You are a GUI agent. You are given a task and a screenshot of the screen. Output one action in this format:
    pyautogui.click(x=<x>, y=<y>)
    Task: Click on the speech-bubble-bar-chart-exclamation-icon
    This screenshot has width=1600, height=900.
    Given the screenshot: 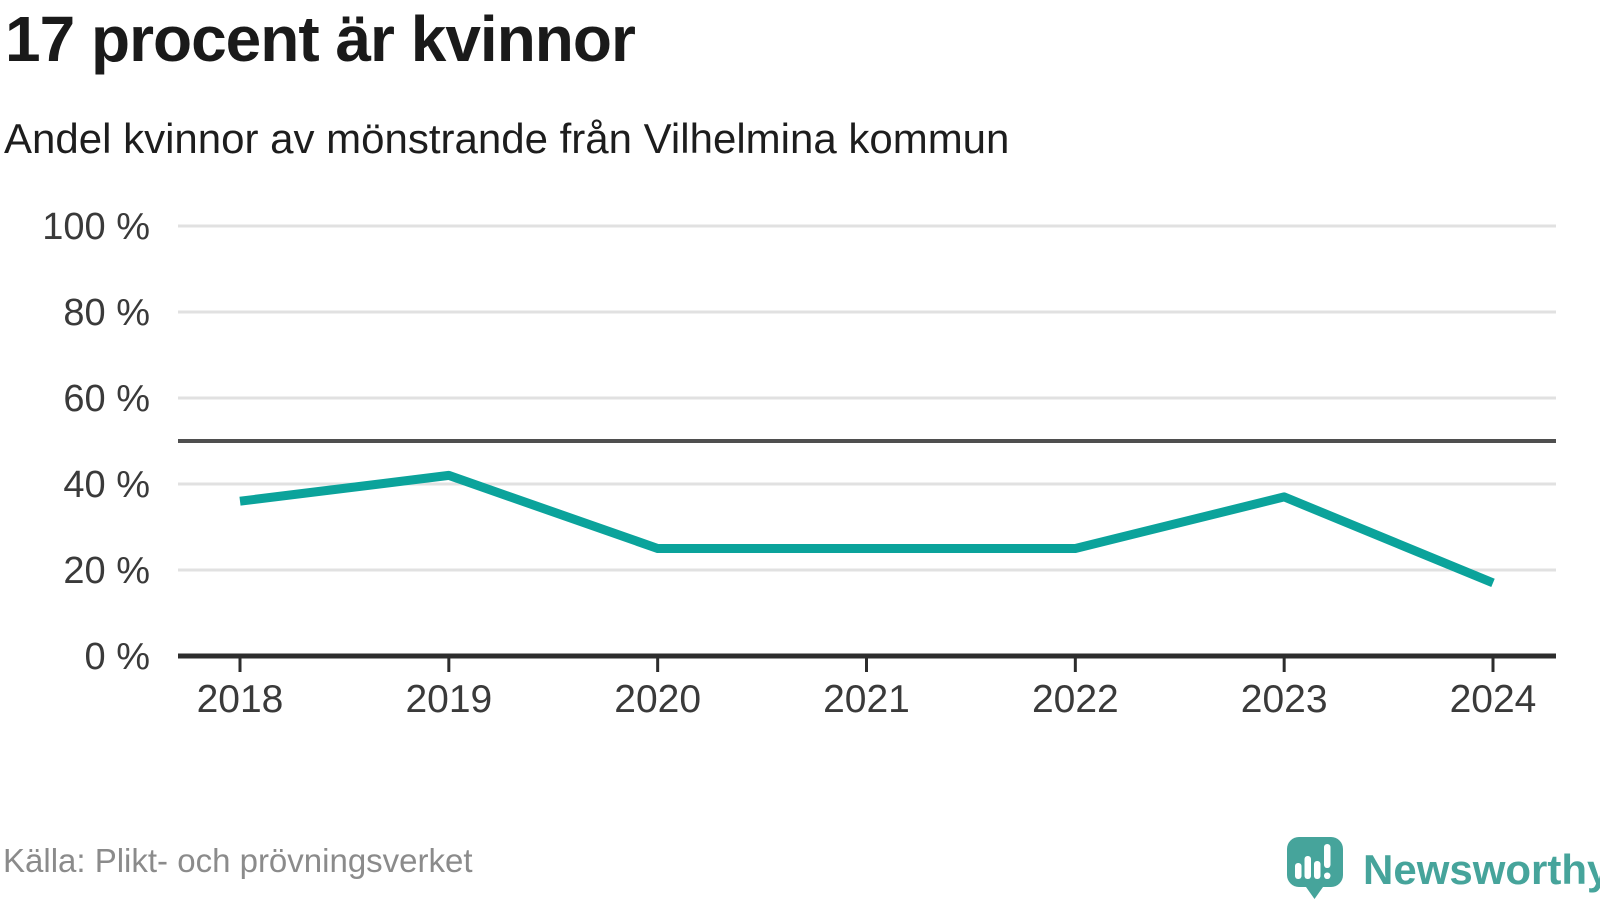 What is the action you would take?
    pyautogui.click(x=1315, y=868)
    